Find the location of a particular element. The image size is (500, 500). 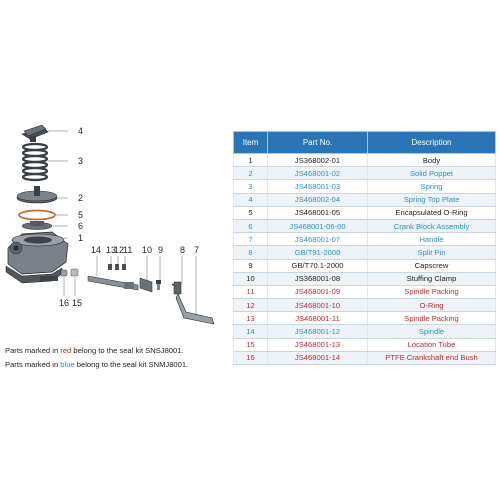

cell-description: Encapsulated O-Ring is located at coordinates (431, 213).